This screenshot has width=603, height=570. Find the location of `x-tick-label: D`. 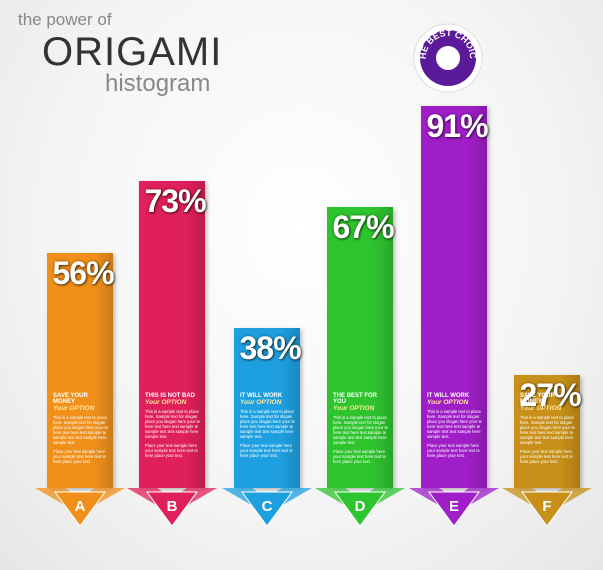

x-tick-label: D is located at coordinates (360, 506).